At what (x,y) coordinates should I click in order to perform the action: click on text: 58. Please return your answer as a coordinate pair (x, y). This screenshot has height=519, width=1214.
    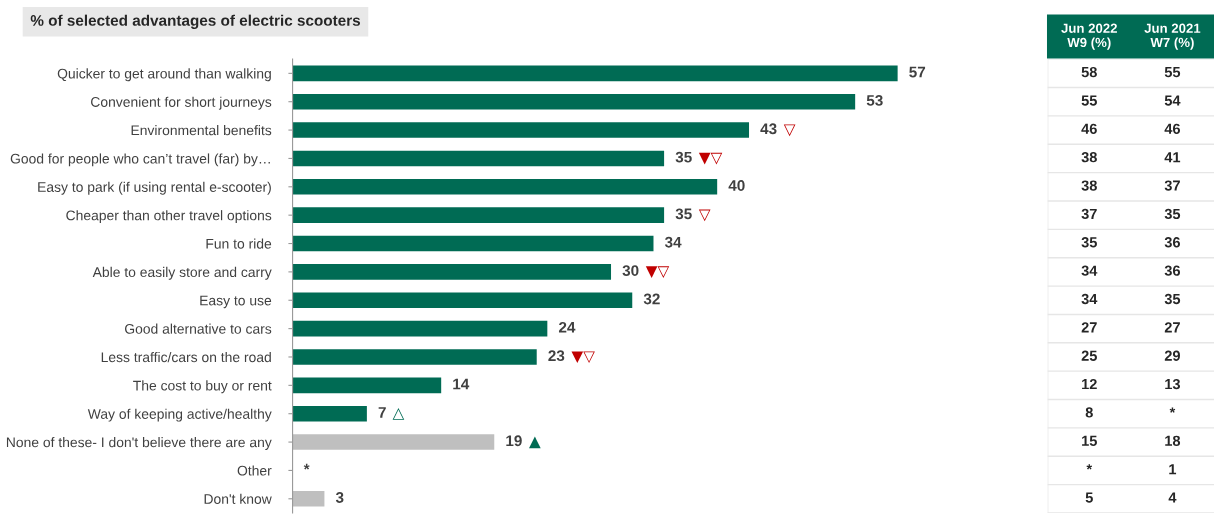
    Looking at the image, I should click on (1089, 72).